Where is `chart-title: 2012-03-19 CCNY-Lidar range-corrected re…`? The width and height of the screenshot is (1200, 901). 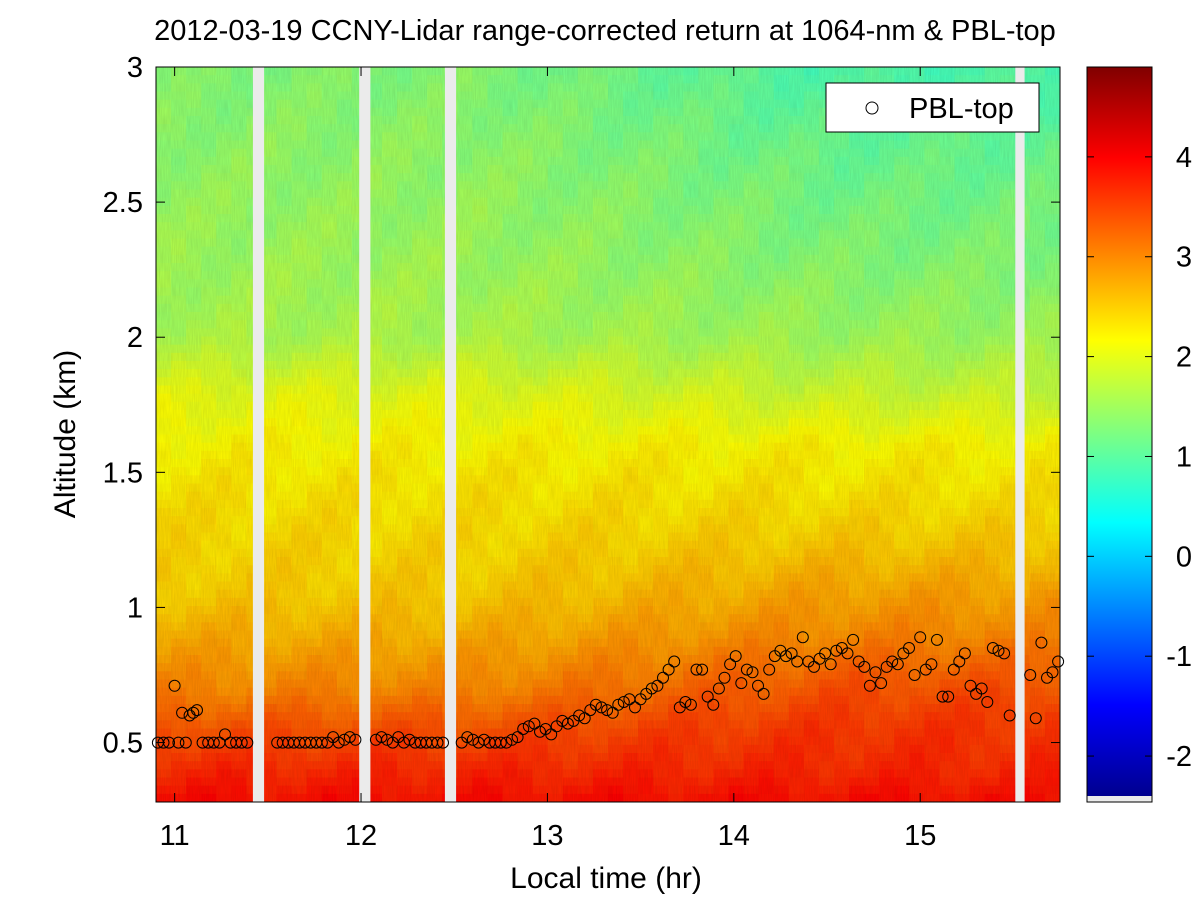
chart-title: 2012-03-19 CCNY-Lidar range-corrected re… is located at coordinates (605, 31).